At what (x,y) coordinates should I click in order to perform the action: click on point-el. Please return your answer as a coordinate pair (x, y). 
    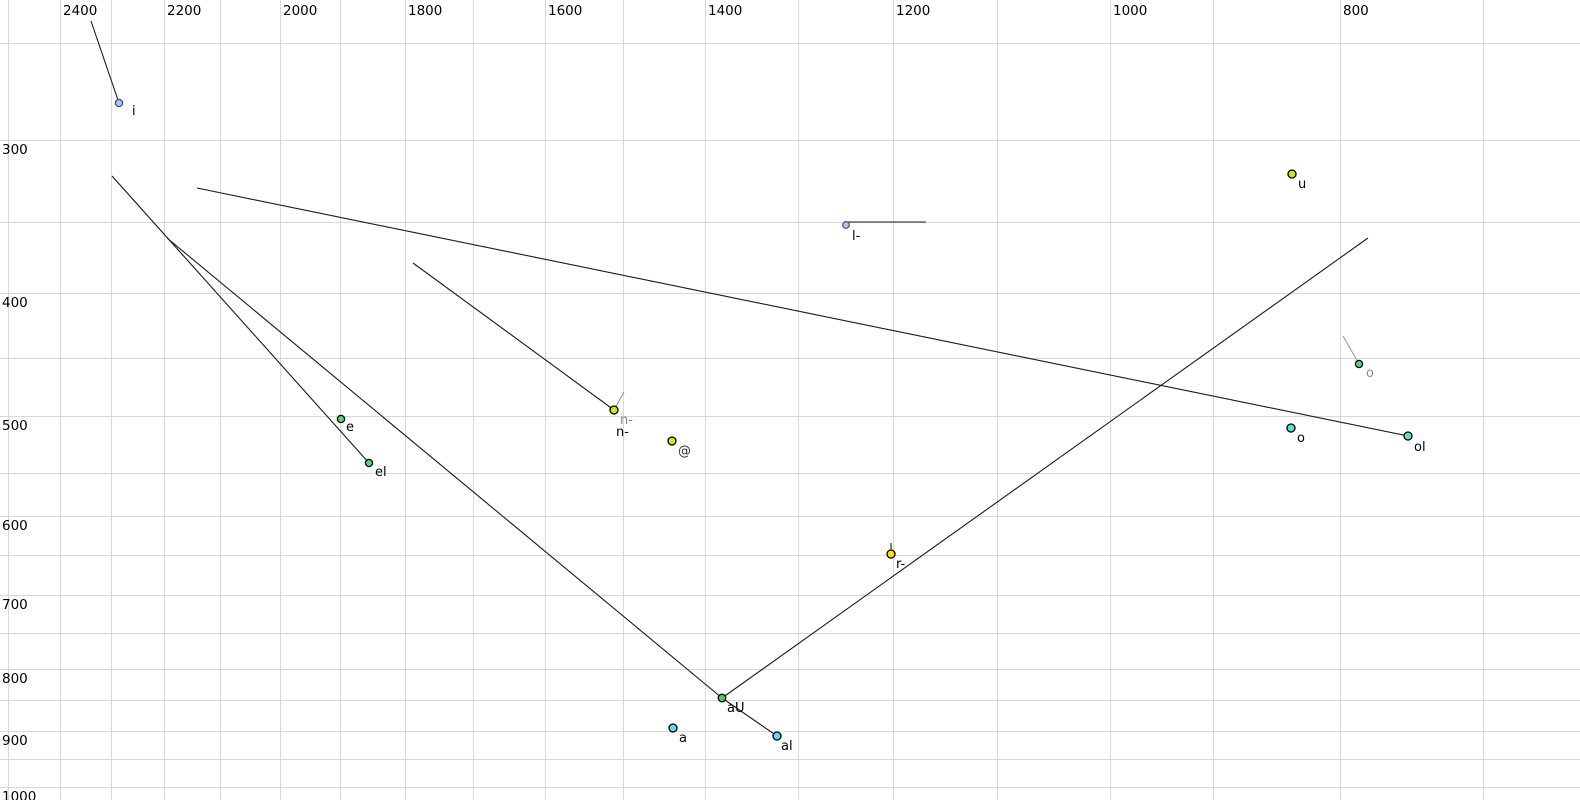
    Looking at the image, I should click on (369, 463).